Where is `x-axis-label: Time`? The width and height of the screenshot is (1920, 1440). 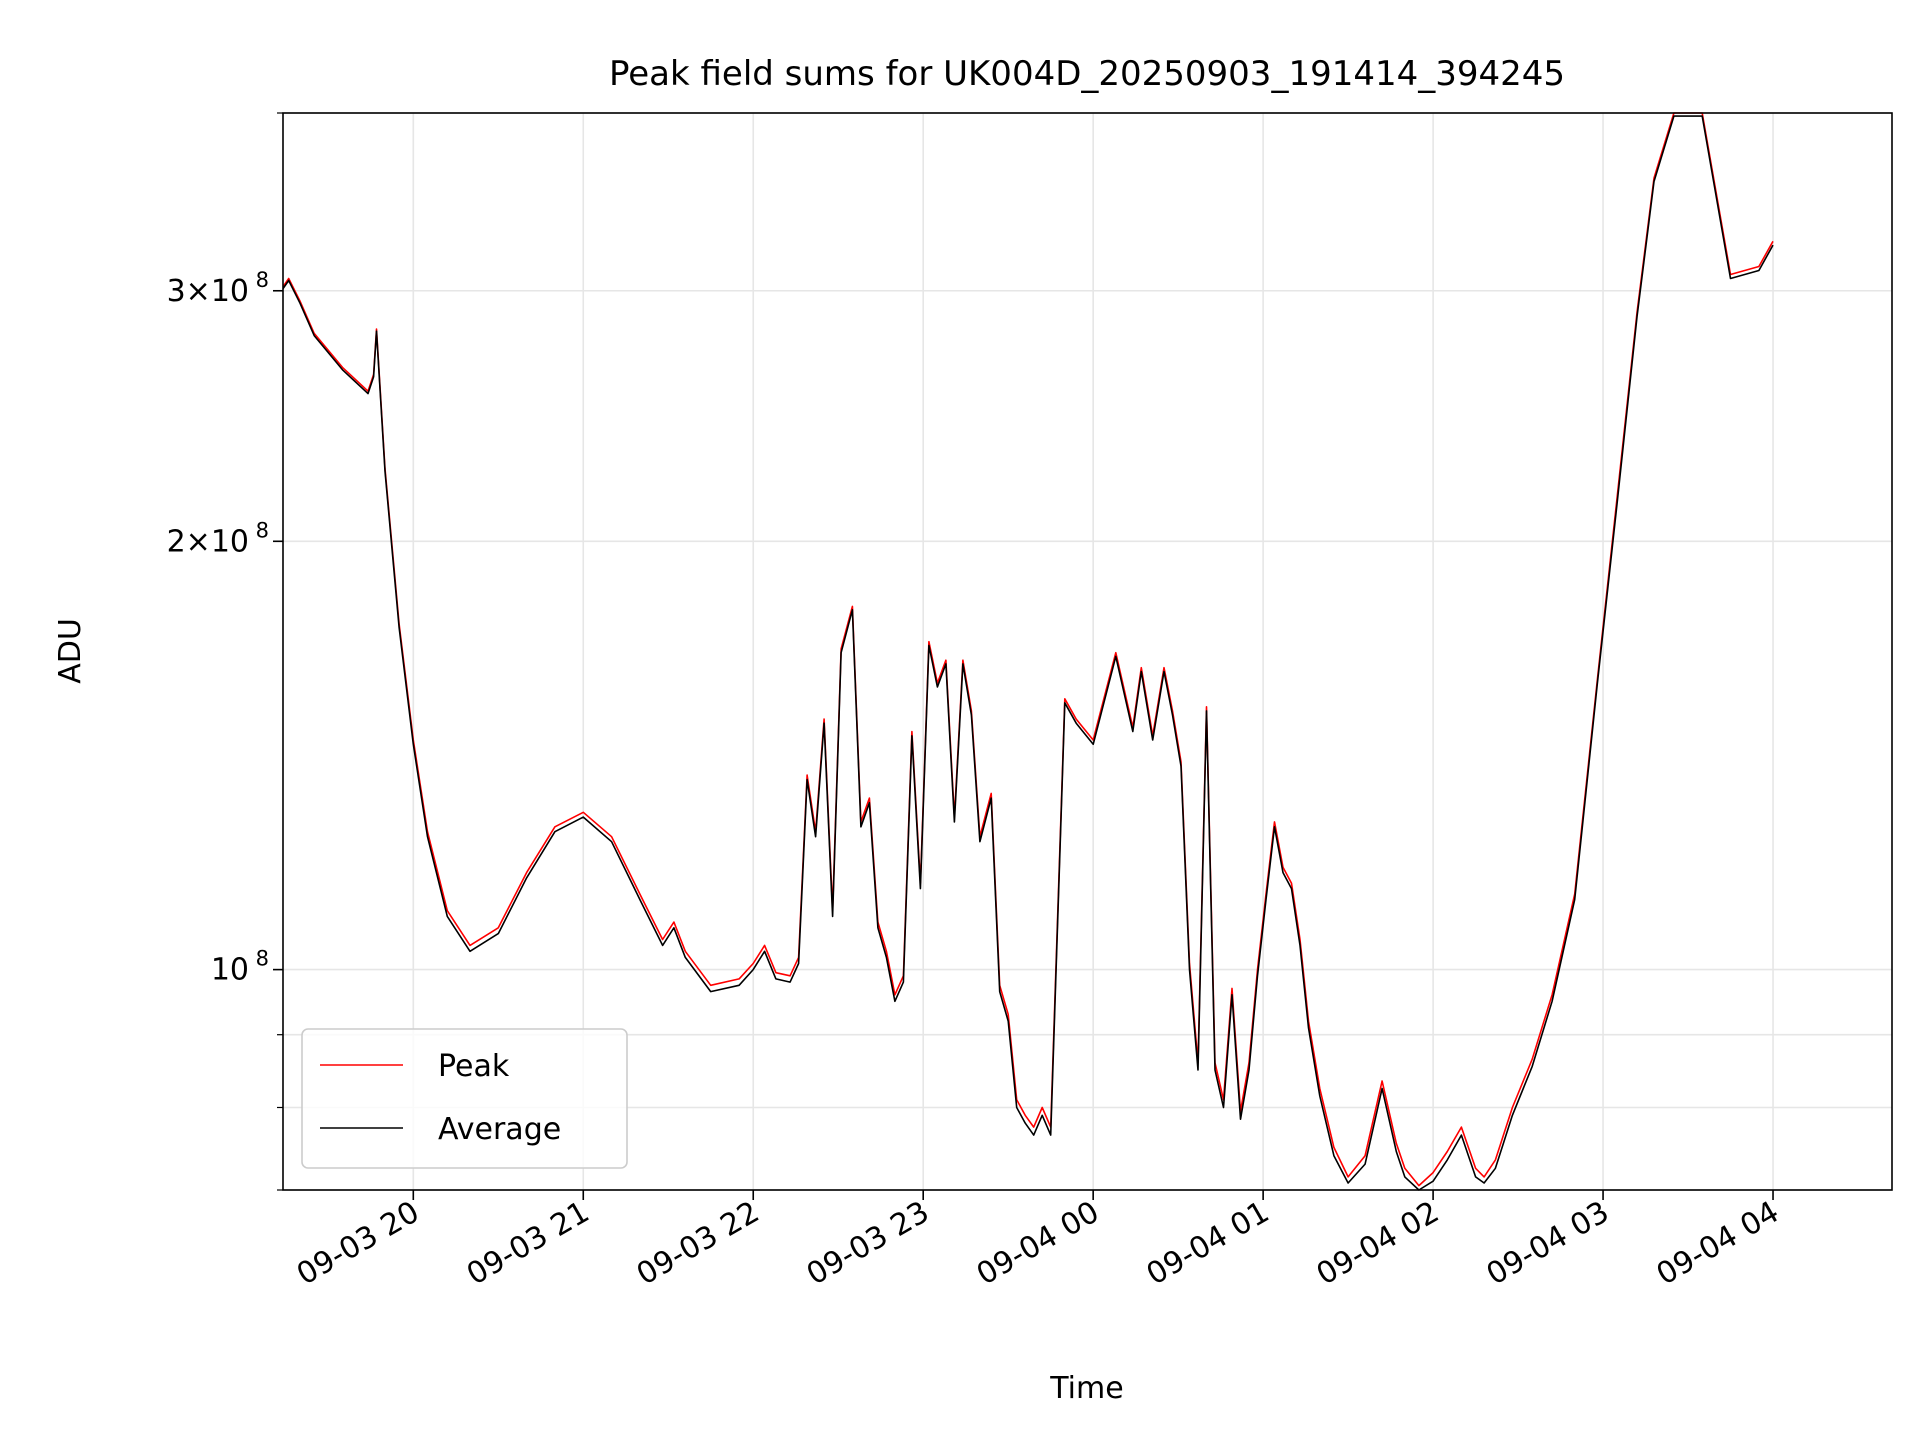
x-axis-label: Time is located at coordinates (1086, 1388).